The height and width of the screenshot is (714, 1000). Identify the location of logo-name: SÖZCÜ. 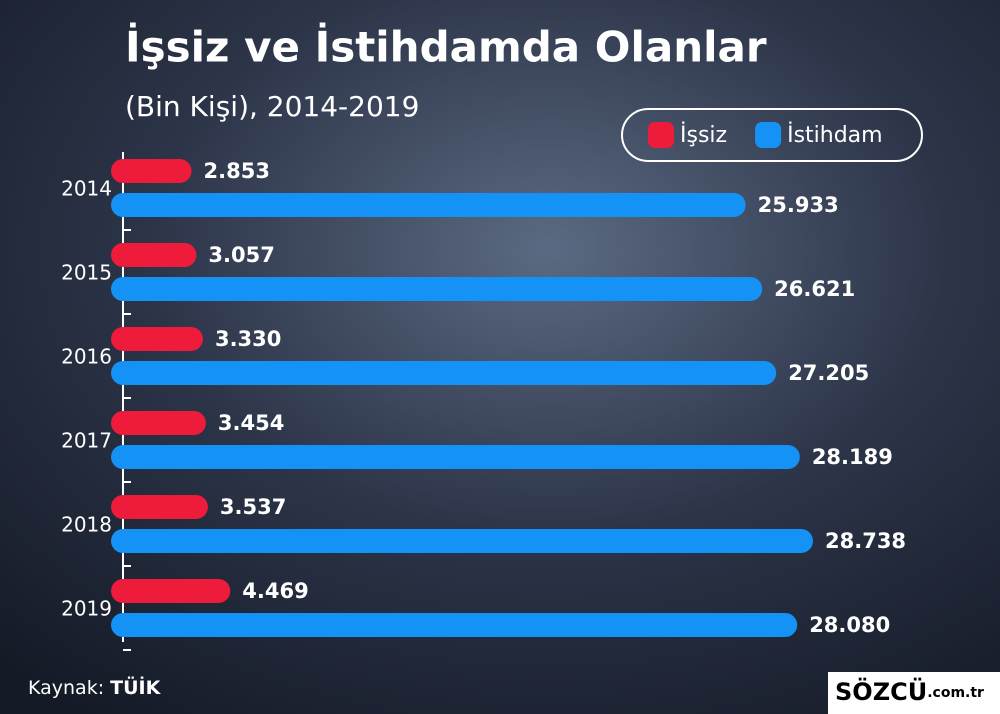
(881, 691).